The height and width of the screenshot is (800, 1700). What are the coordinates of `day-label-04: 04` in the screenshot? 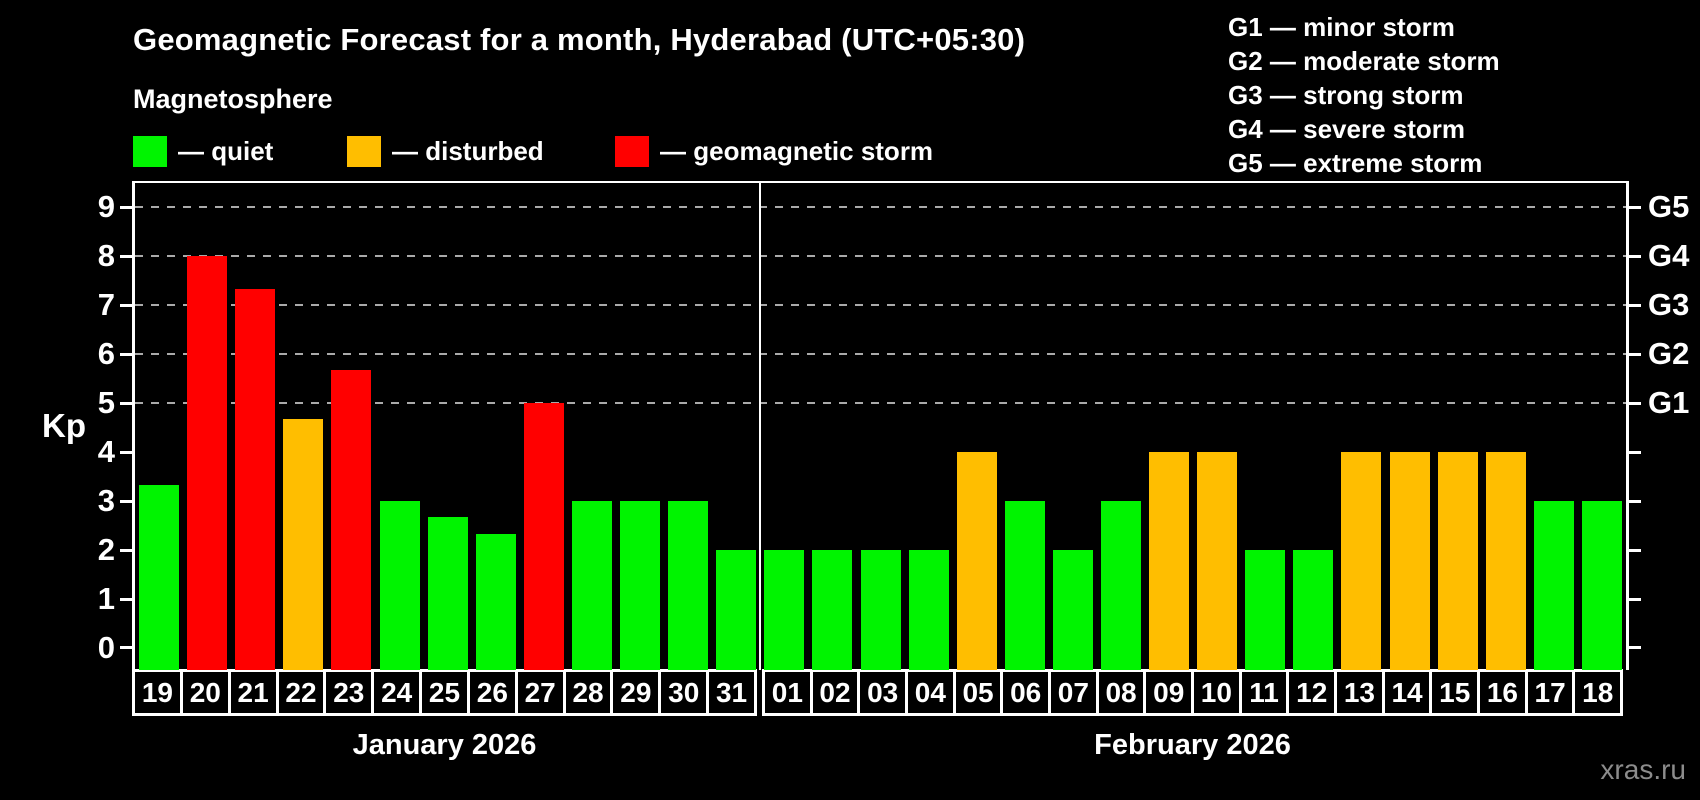 It's located at (929, 692).